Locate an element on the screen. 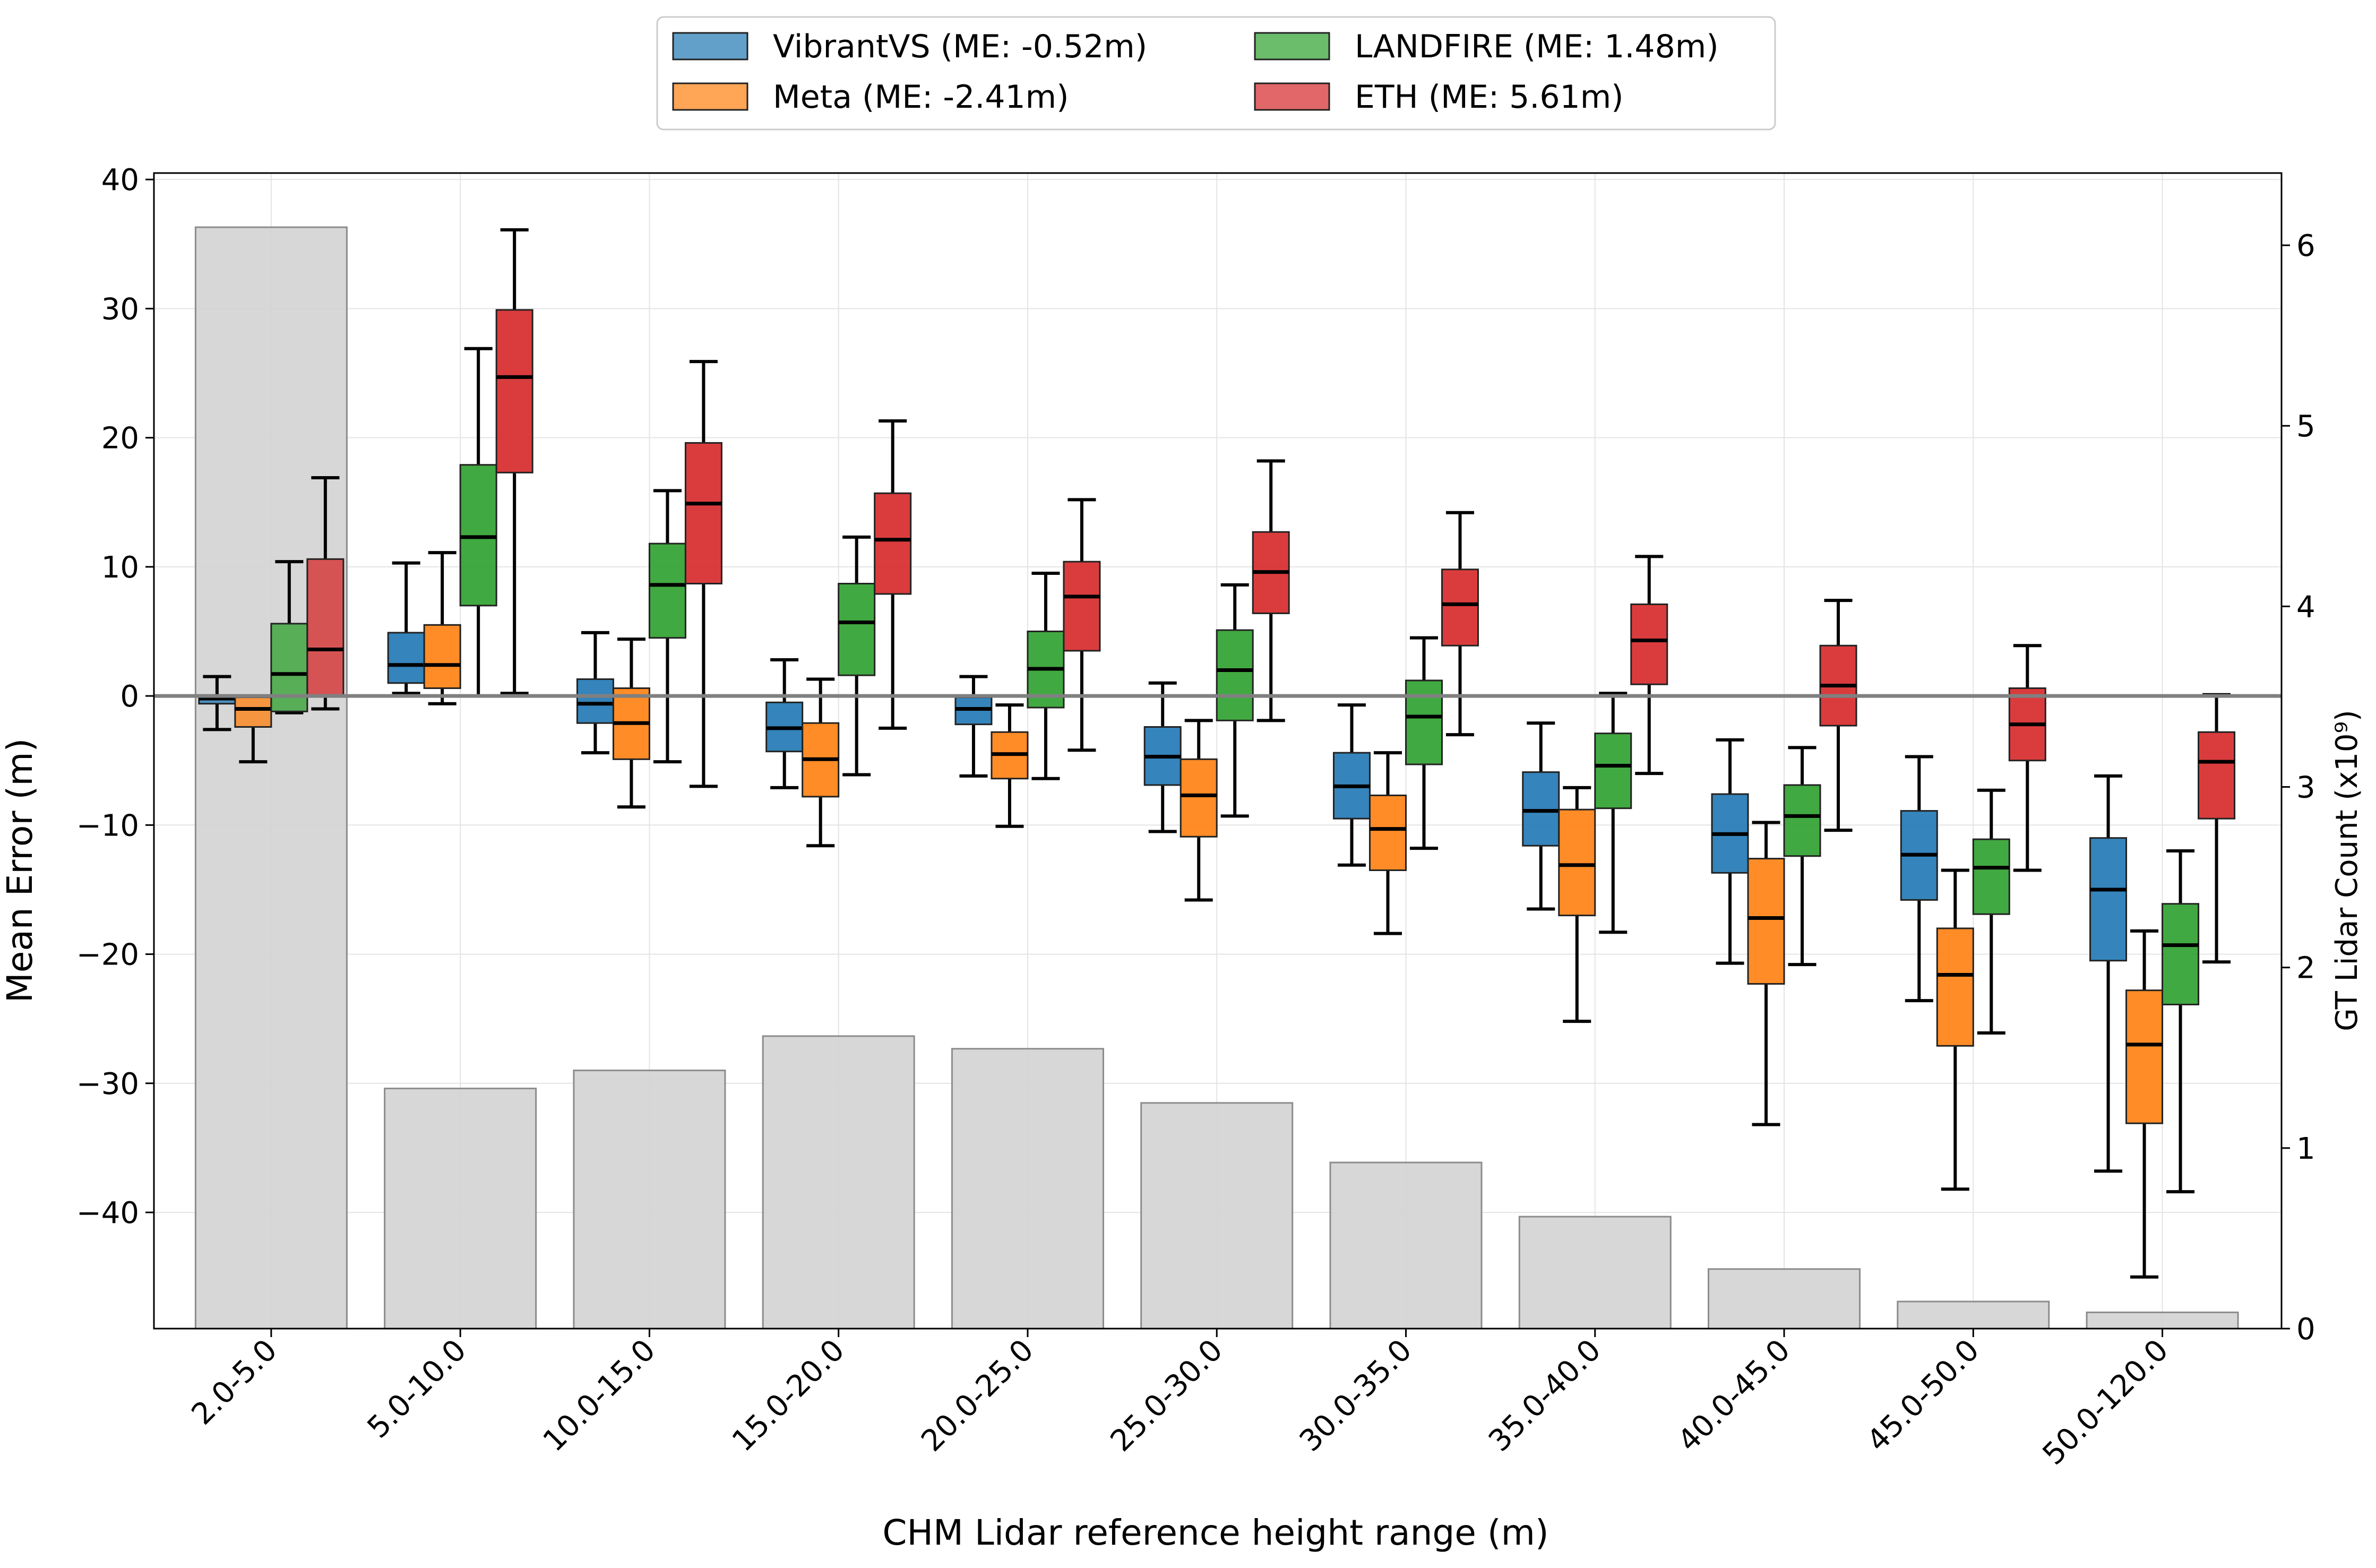 The width and height of the screenshot is (2376, 1568). y2-tick-label: 5 is located at coordinates (2305, 426).